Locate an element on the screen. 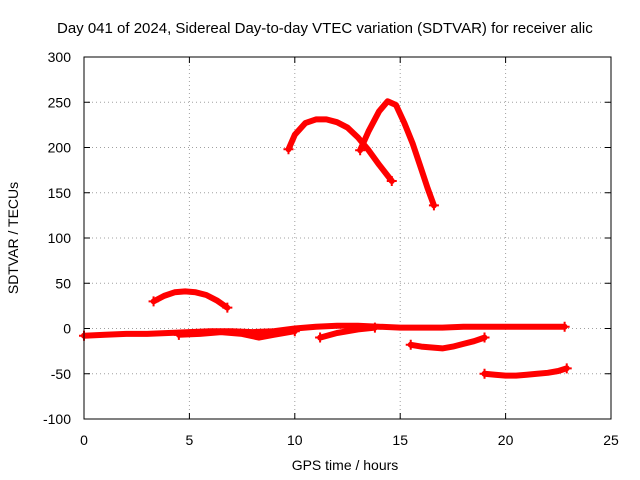  series-arc-dip-17h is located at coordinates (447, 343).